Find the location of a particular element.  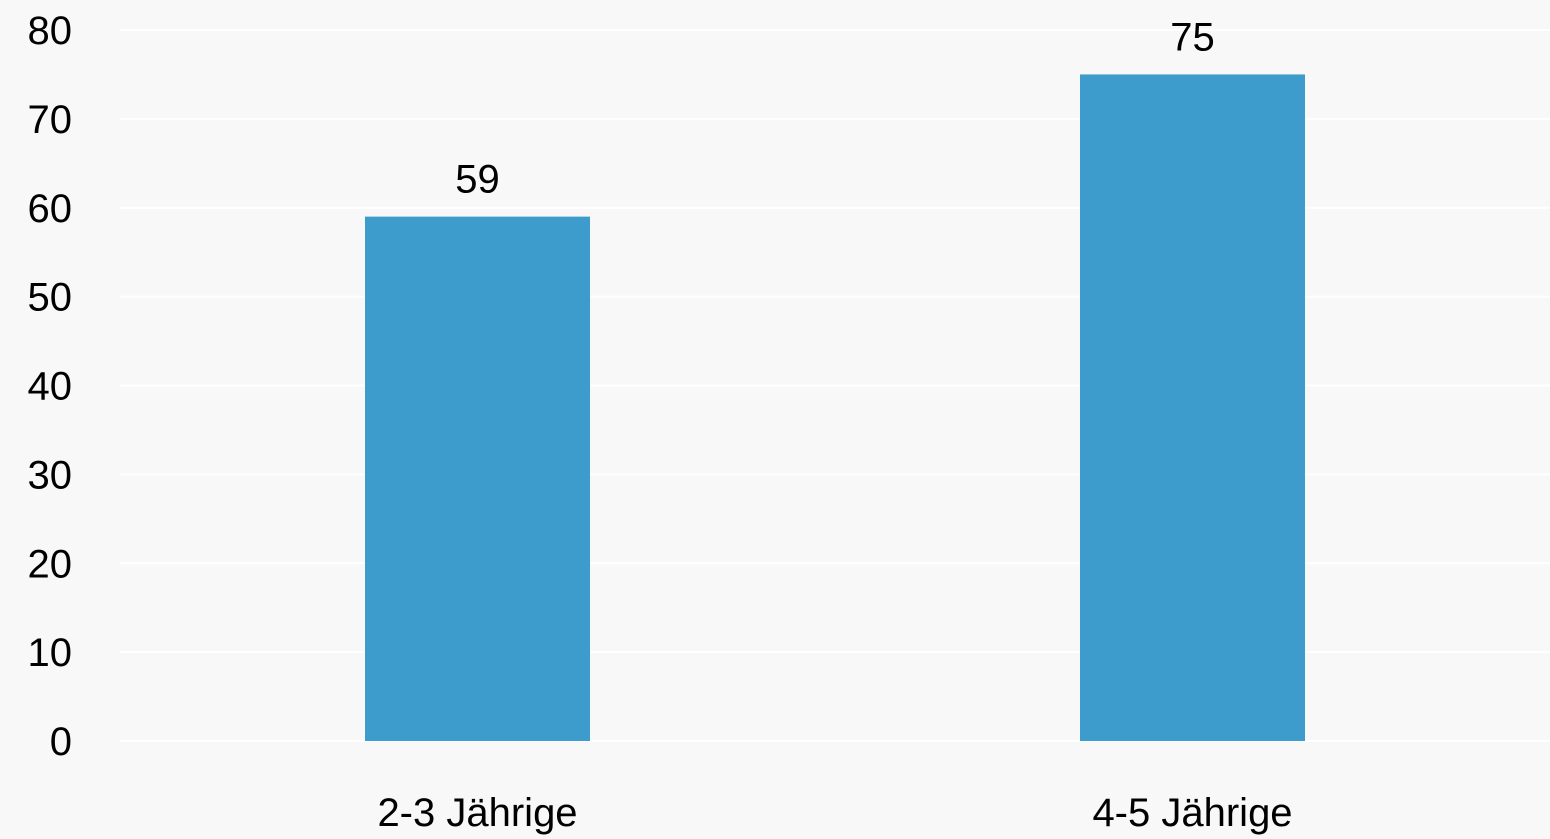

y-tick-label: 40 is located at coordinates (50, 387).